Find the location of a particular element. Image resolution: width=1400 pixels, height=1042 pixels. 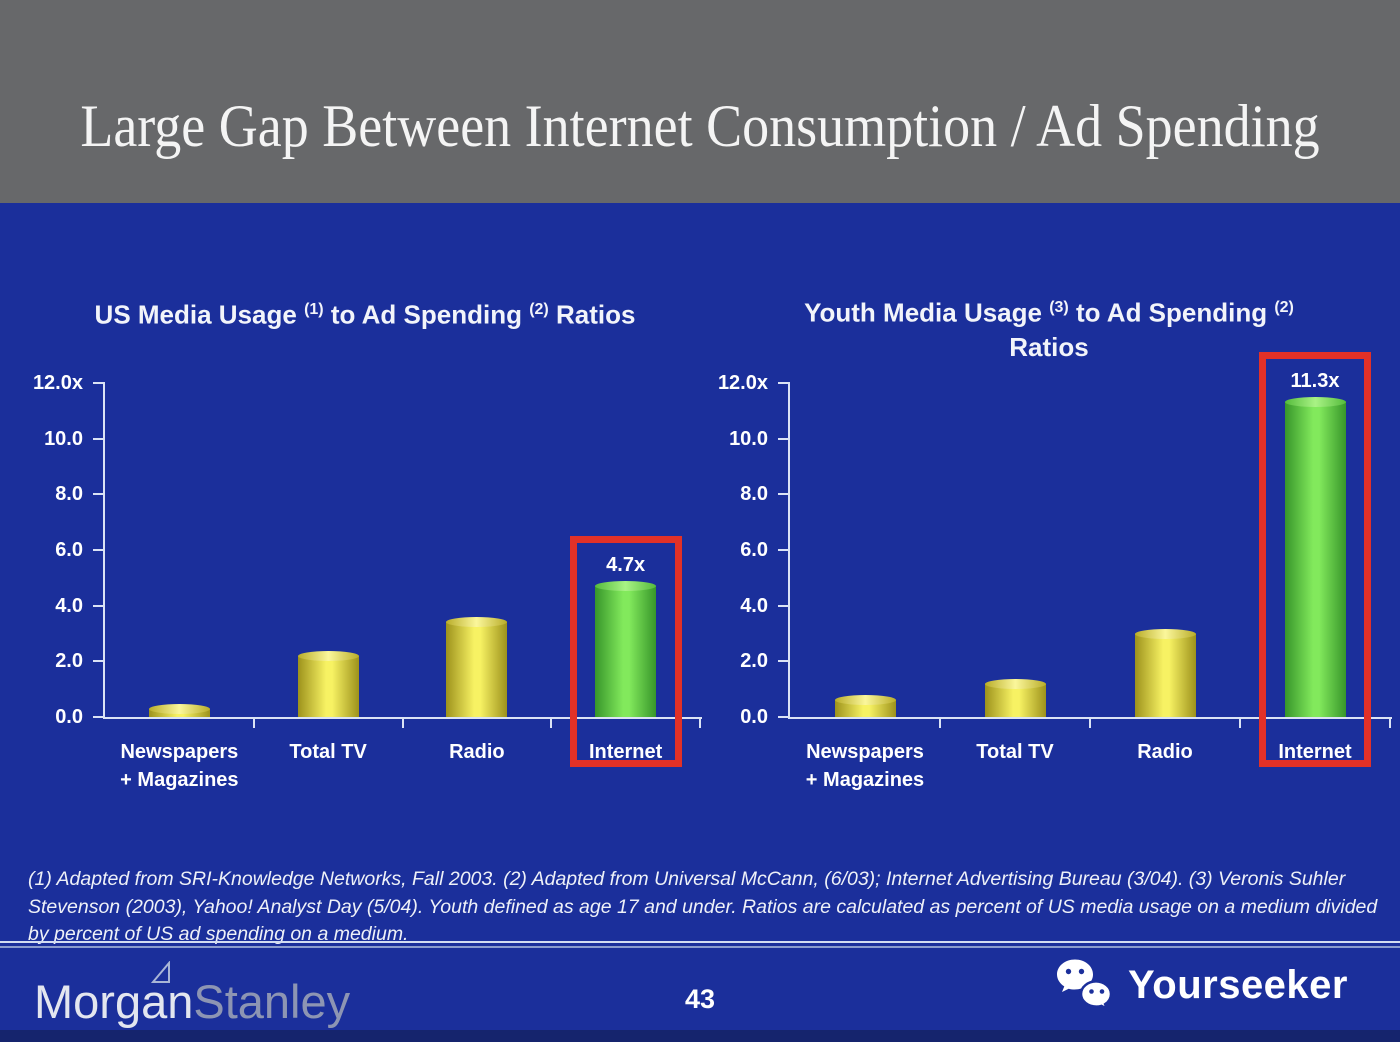

watermark: Yourseeker is located at coordinates (1201, 985).